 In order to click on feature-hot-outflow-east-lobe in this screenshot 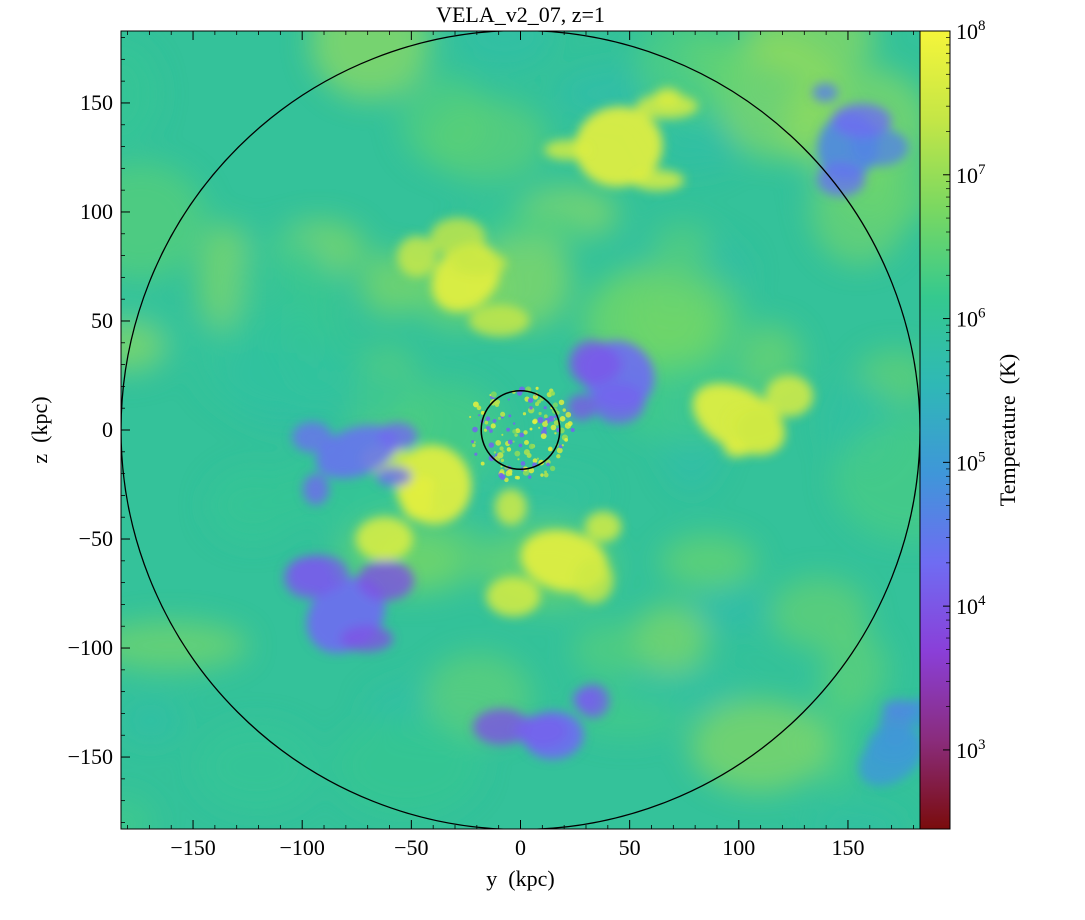, I will do `click(789, 396)`.